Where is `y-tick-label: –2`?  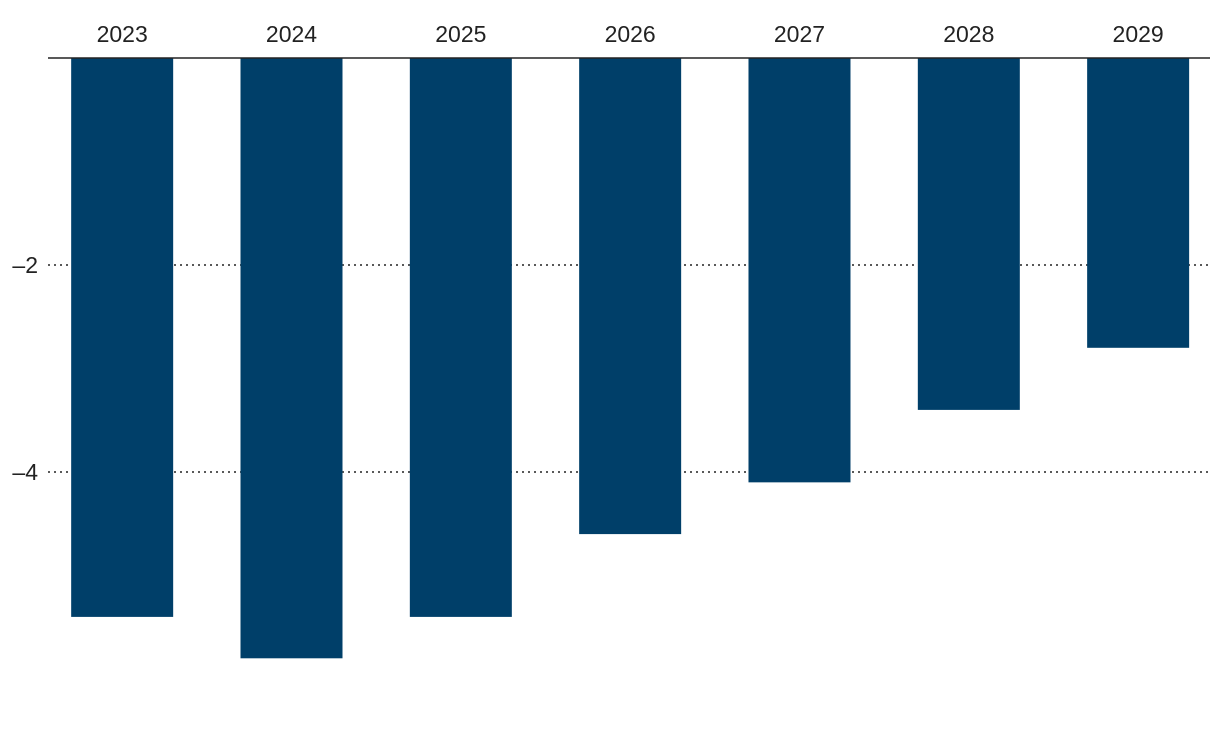 y-tick-label: –2 is located at coordinates (25, 265).